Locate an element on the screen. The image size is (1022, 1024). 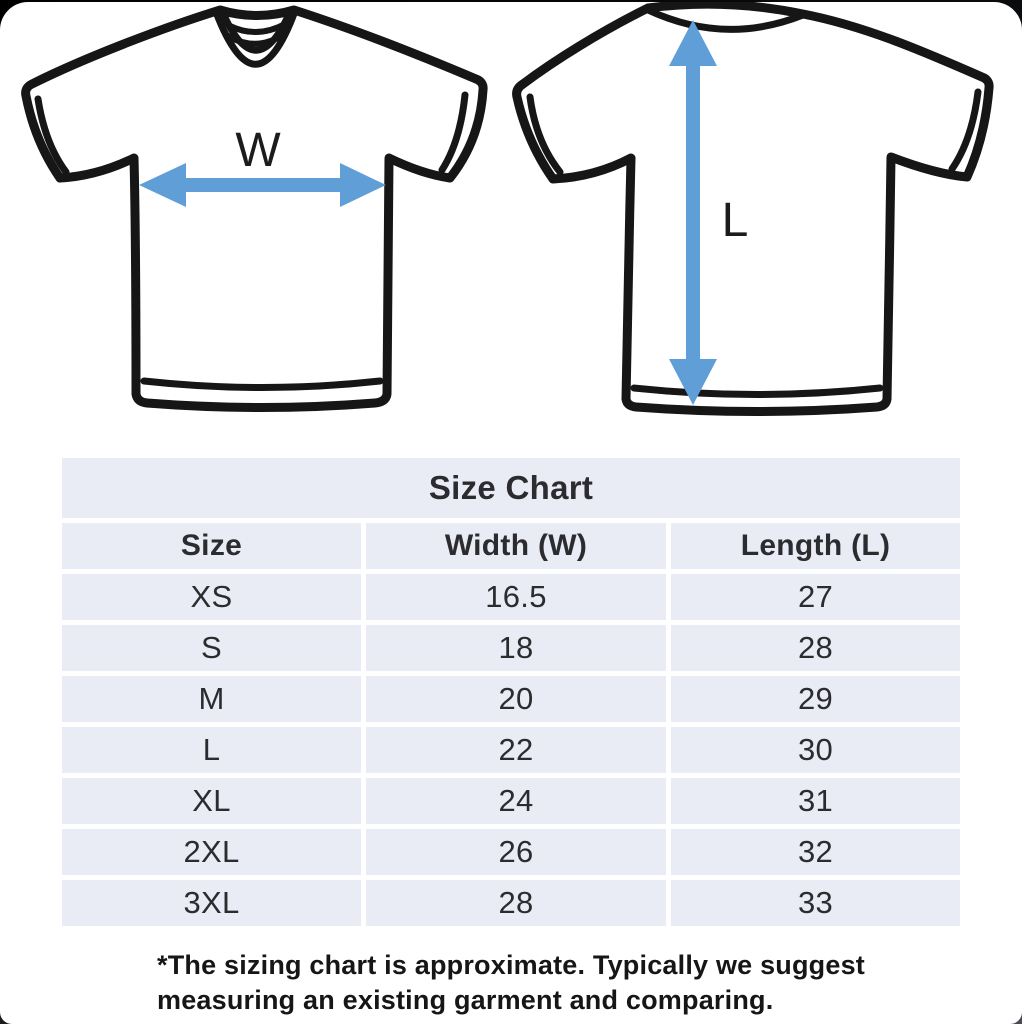
table-row: 2XL 26 32 is located at coordinates (511, 852).